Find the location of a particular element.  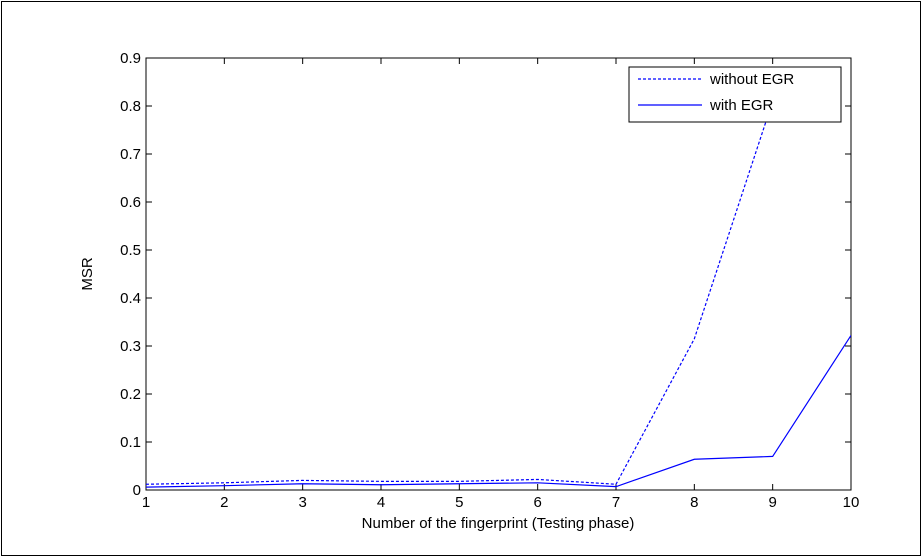

y-tick-label: 0 is located at coordinates (137, 490).